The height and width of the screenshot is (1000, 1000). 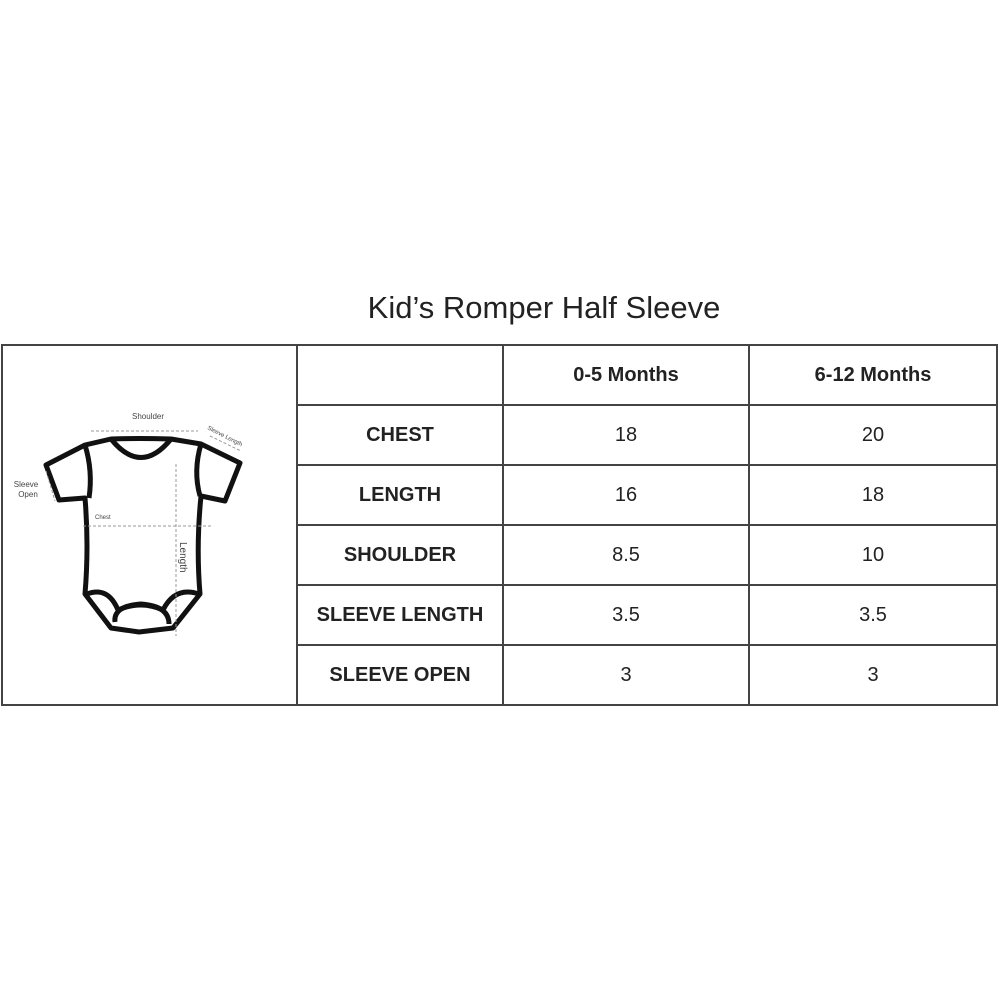 What do you see at coordinates (400, 435) in the screenshot?
I see `row-label: CHEST` at bounding box center [400, 435].